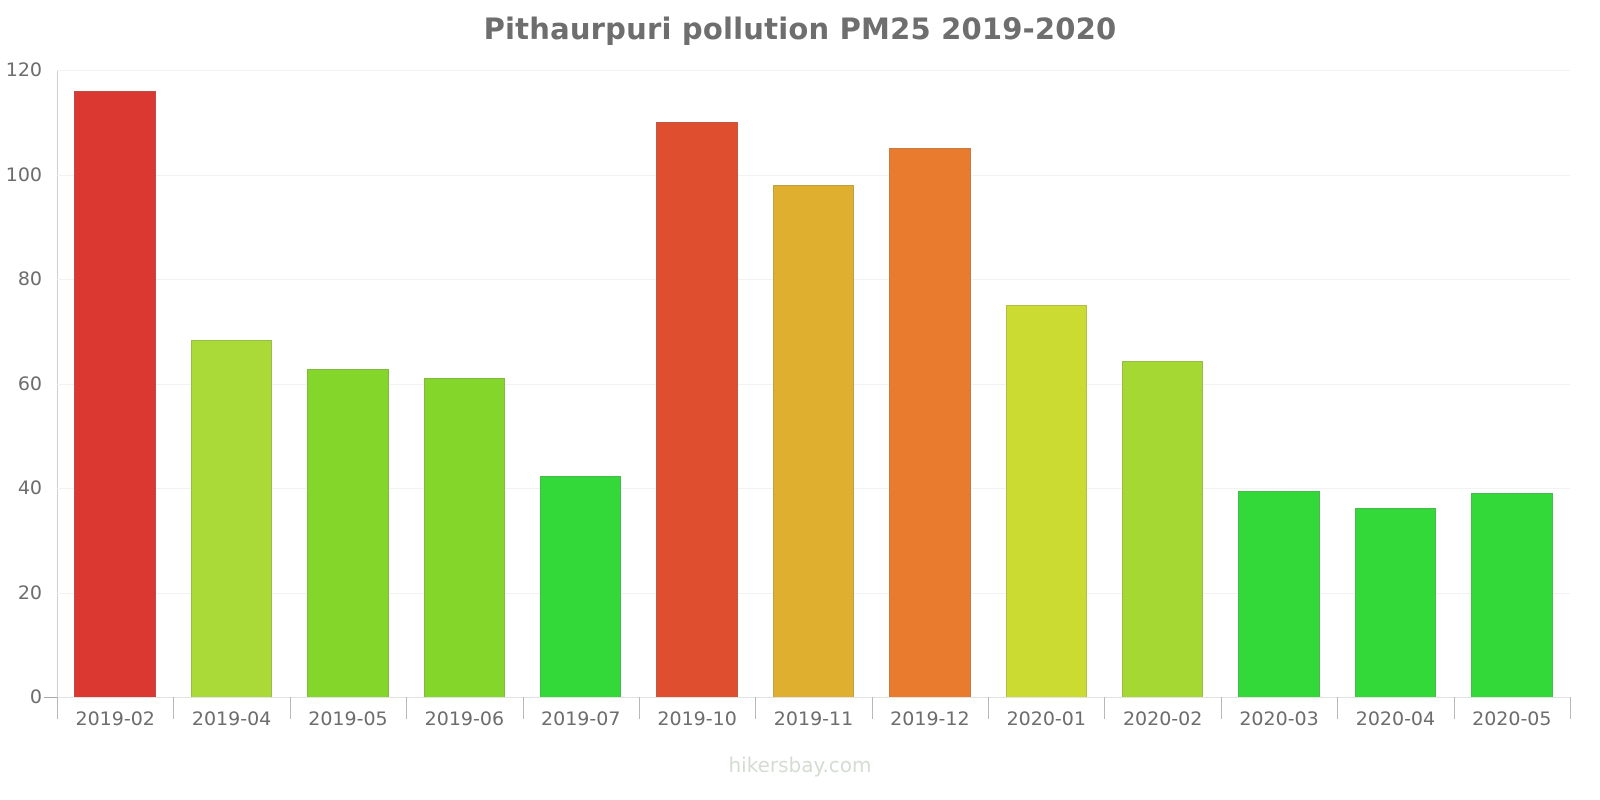 Image resolution: width=1600 pixels, height=800 pixels. Describe the element at coordinates (51, 697) in the screenshot. I see `y-axis-origin-tick` at that location.